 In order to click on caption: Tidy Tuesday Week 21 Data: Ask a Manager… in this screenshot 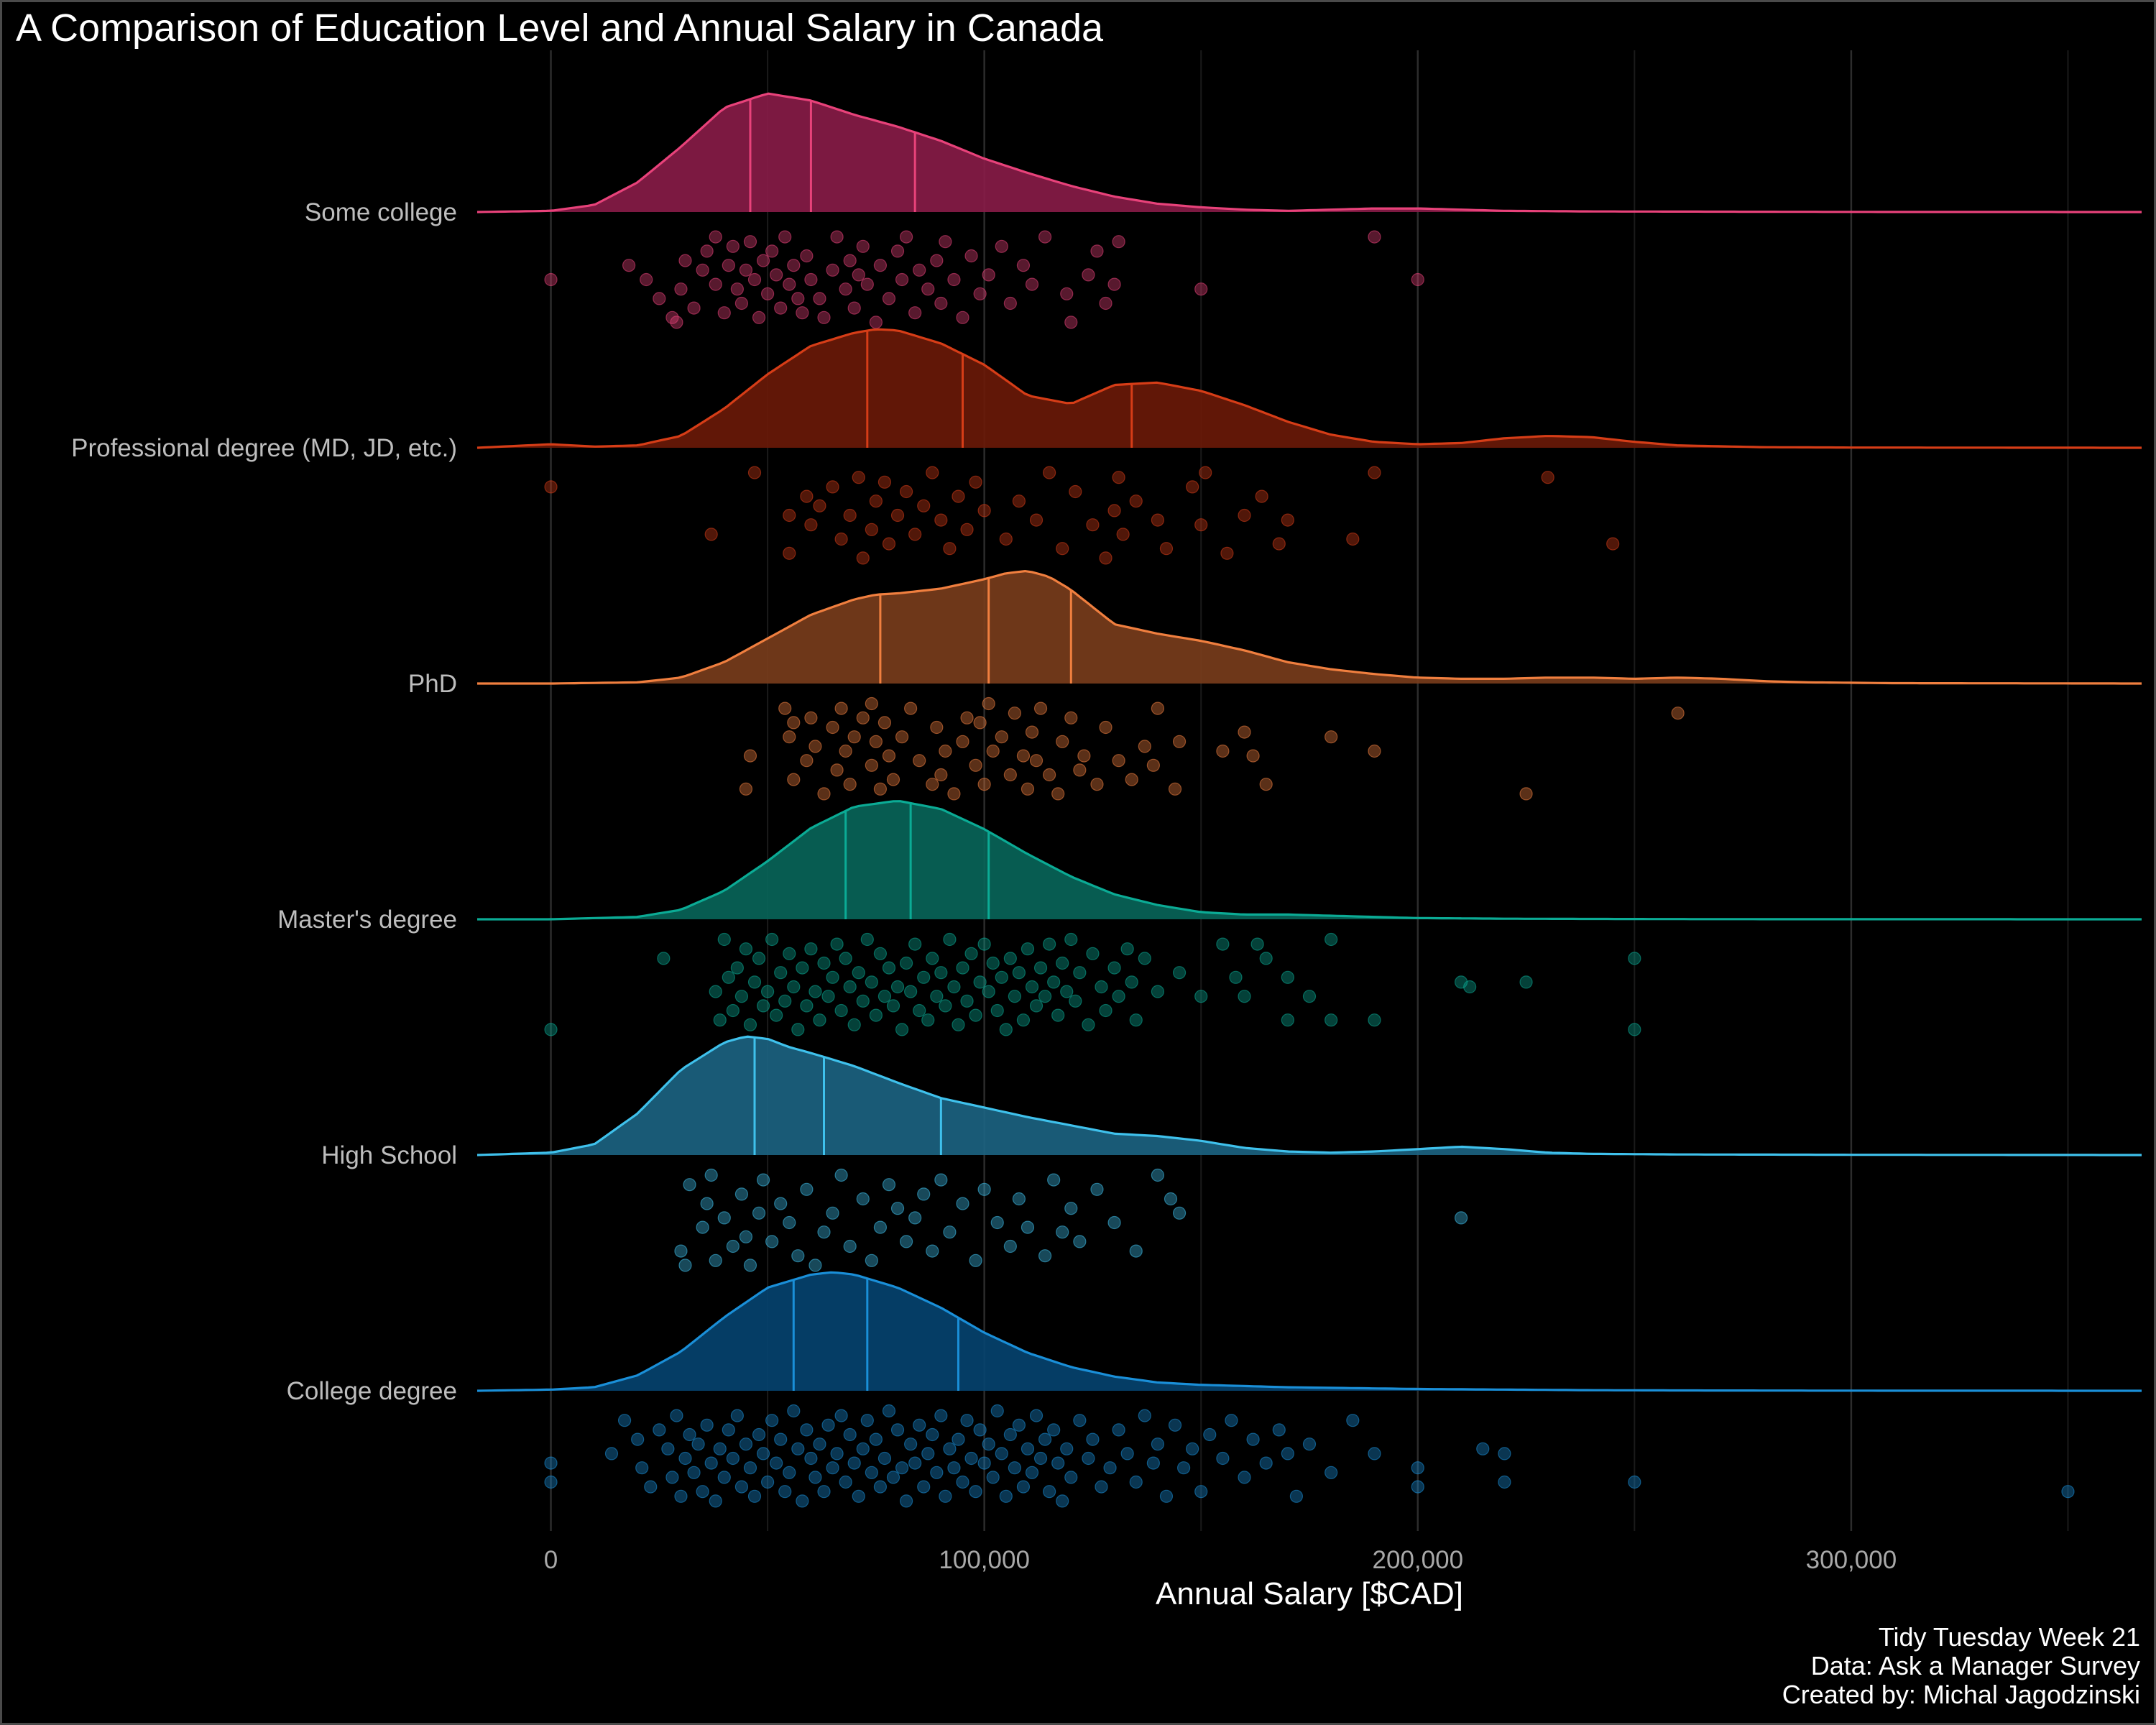, I will do `click(1961, 1666)`.